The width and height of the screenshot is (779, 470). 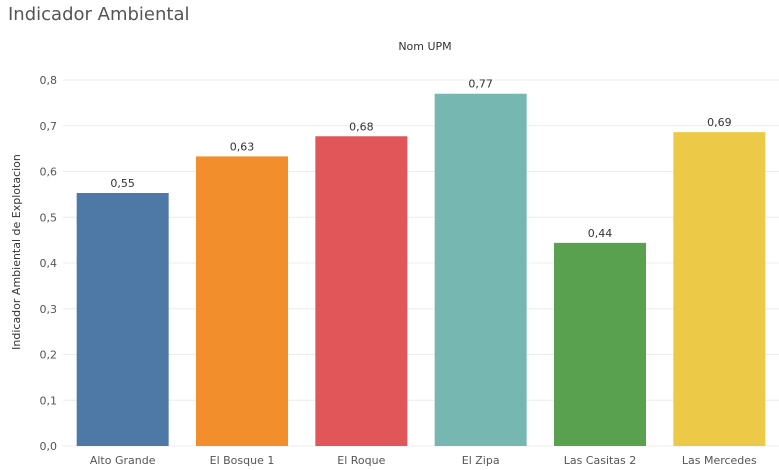 What do you see at coordinates (424, 46) in the screenshot?
I see `x-axis-title: Nom UPM` at bounding box center [424, 46].